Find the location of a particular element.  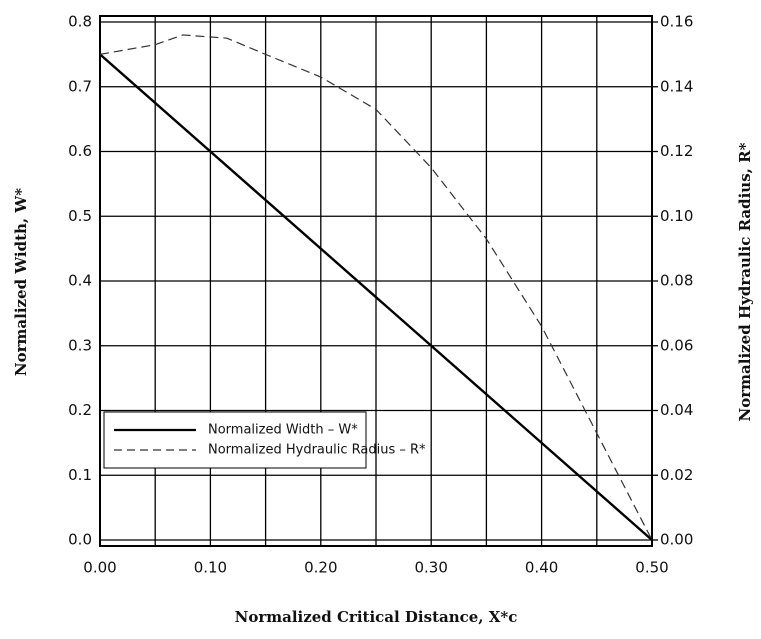

x-axis-title: Normalized Critical Distance, X*c is located at coordinates (376, 617).